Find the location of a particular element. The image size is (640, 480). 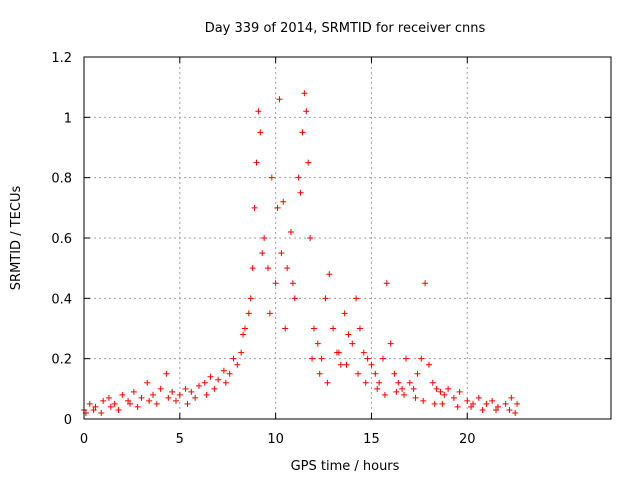

x-tick-label: 15 is located at coordinates (371, 439).